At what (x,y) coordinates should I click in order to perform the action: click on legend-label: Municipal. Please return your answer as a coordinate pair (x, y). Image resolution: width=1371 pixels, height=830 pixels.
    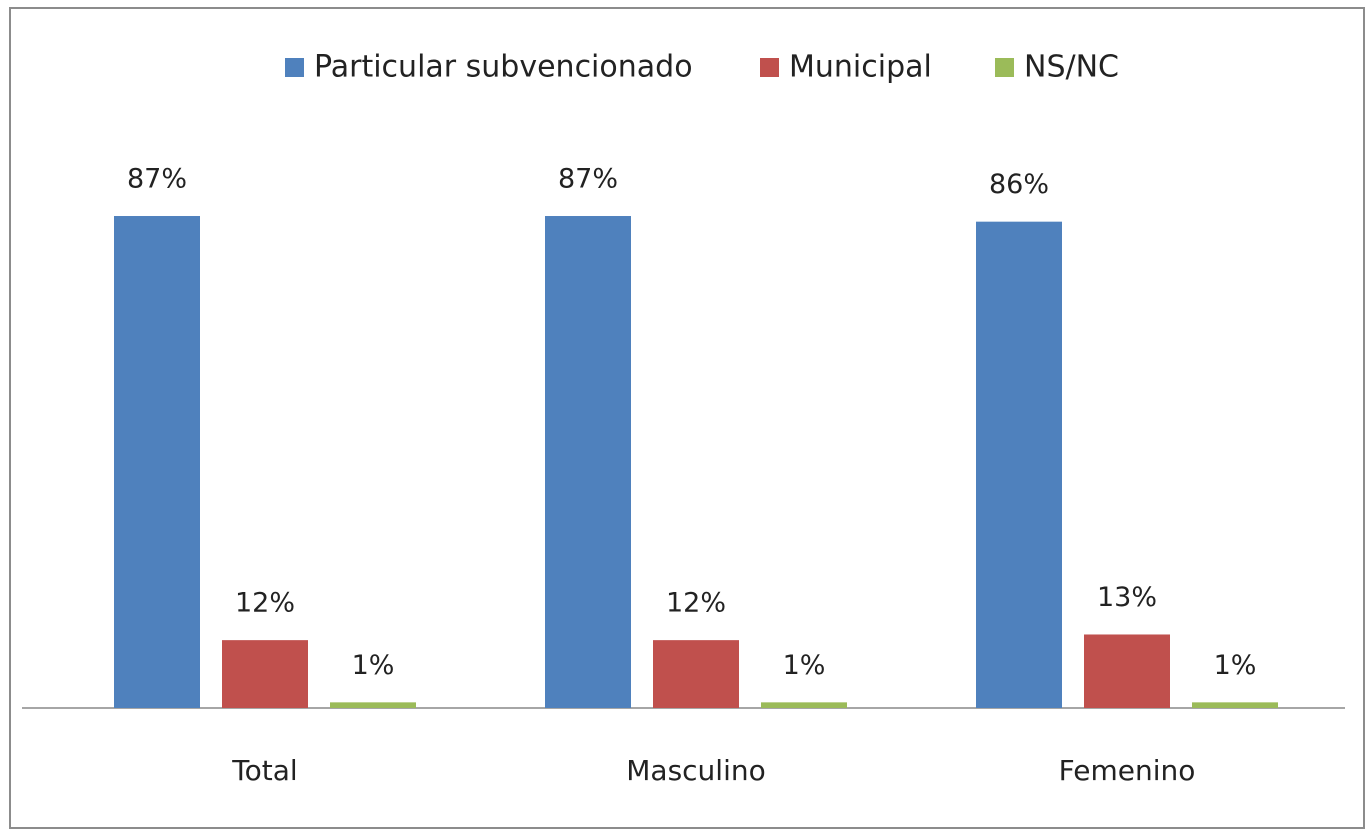
    Looking at the image, I should click on (860, 67).